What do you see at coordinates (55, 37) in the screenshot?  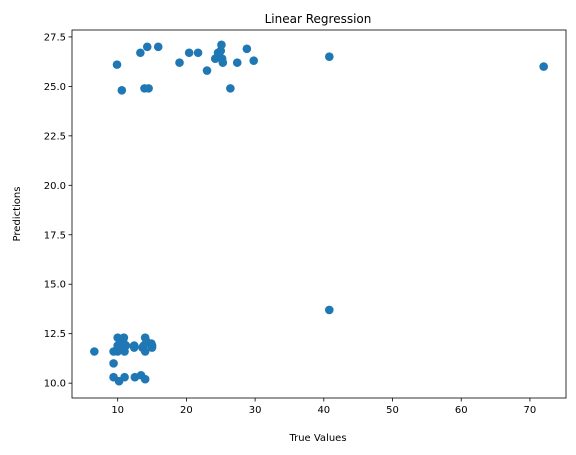 I see `y-tick-label: 27.5` at bounding box center [55, 37].